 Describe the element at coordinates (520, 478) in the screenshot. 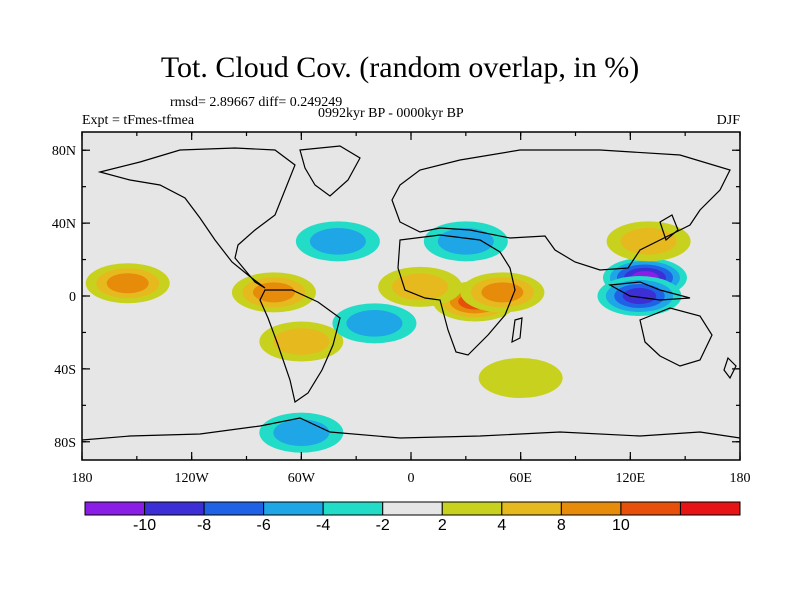

I see `lon-tick-label: 60E` at that location.